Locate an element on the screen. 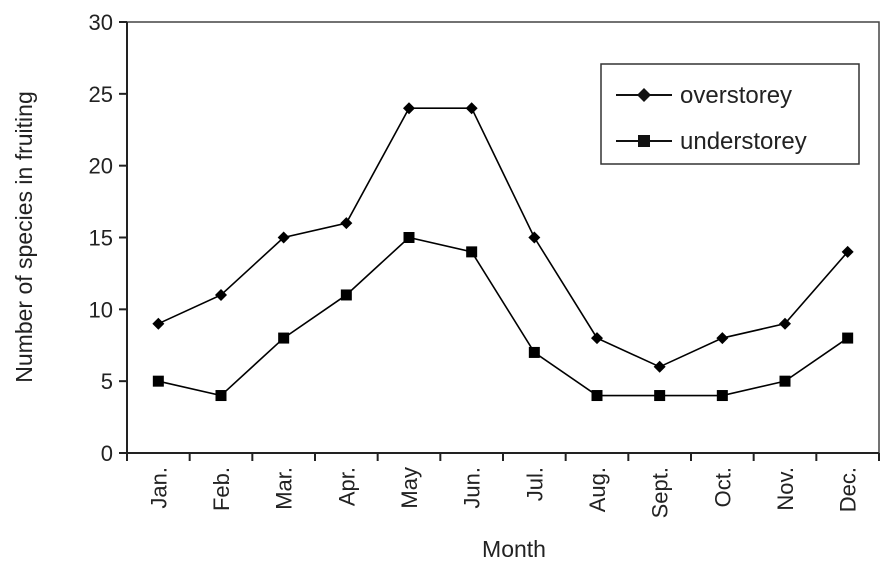 The height and width of the screenshot is (565, 882). x-tick-label: Apr. is located at coordinates (346, 486).